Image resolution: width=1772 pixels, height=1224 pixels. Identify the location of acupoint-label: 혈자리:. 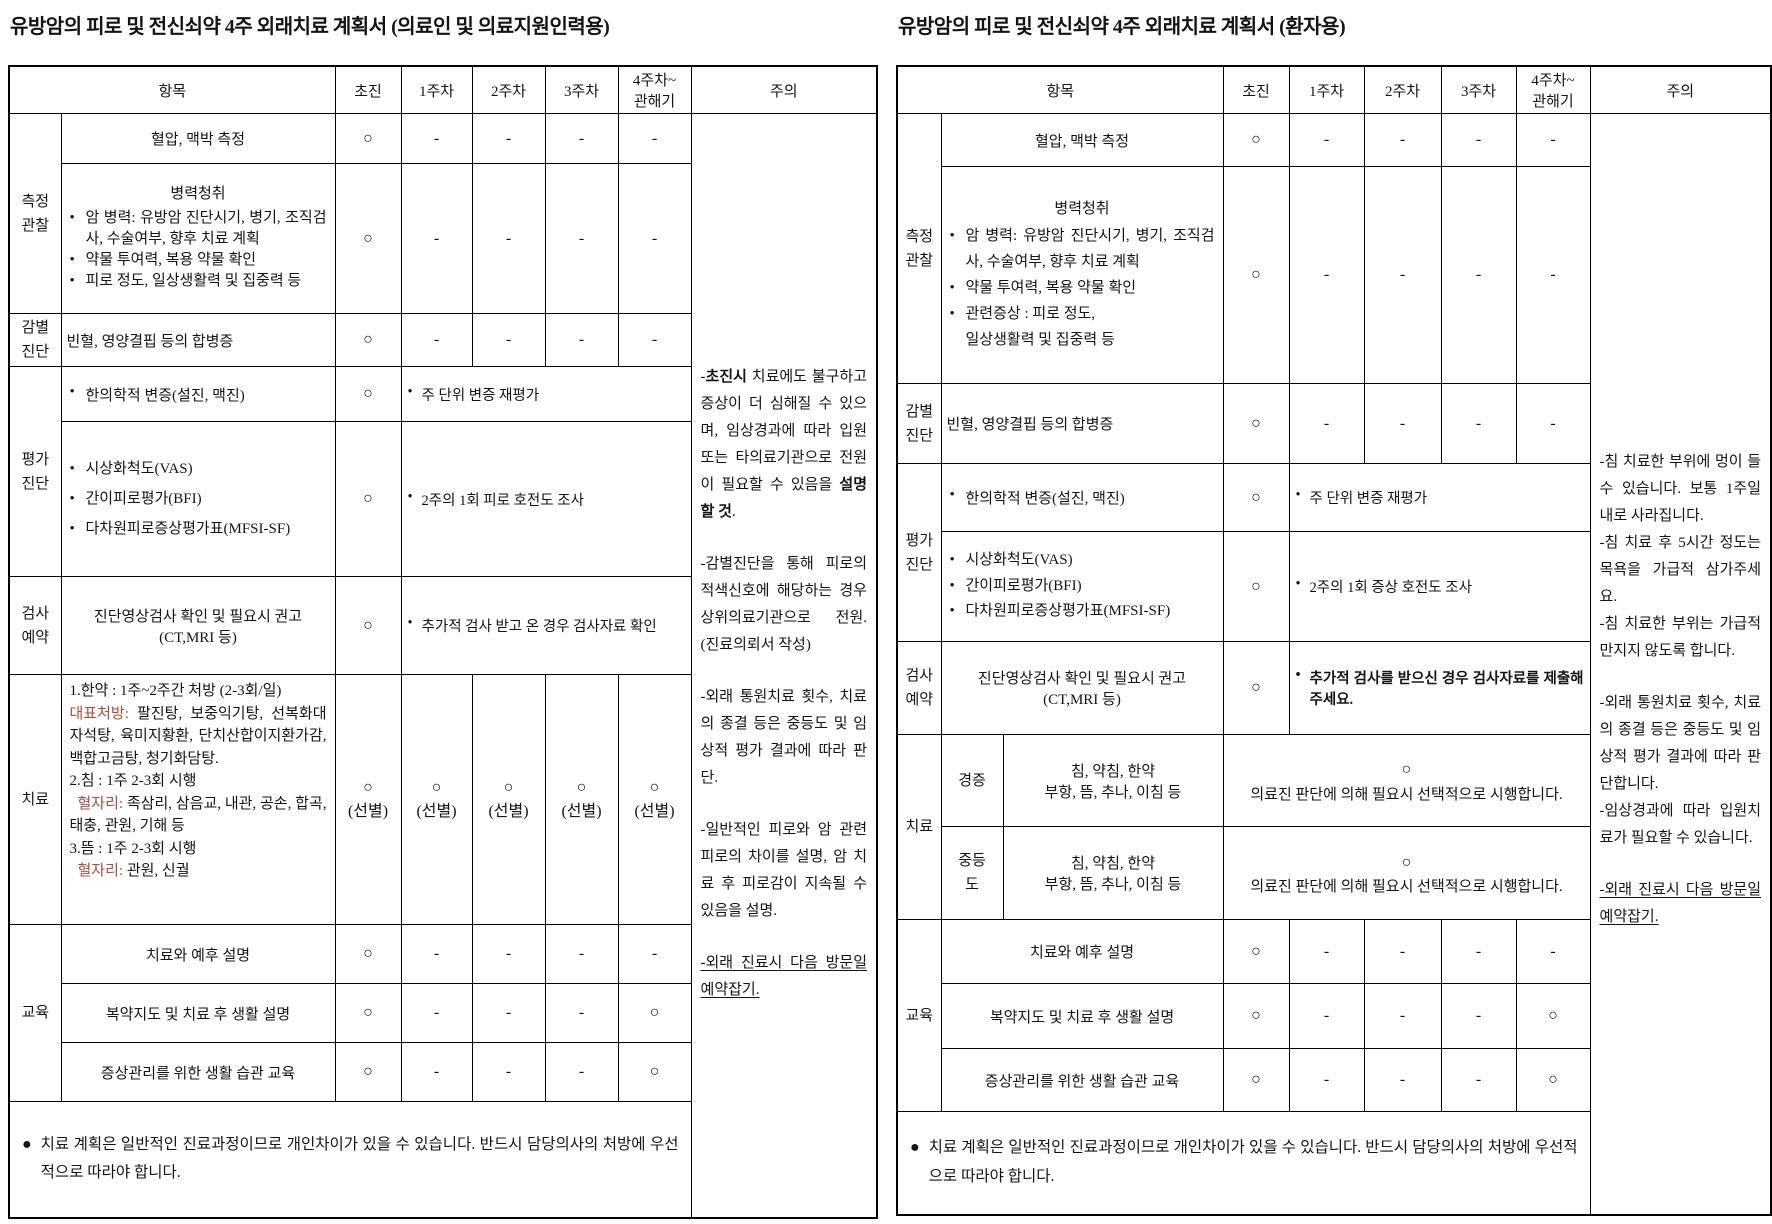
(100, 871).